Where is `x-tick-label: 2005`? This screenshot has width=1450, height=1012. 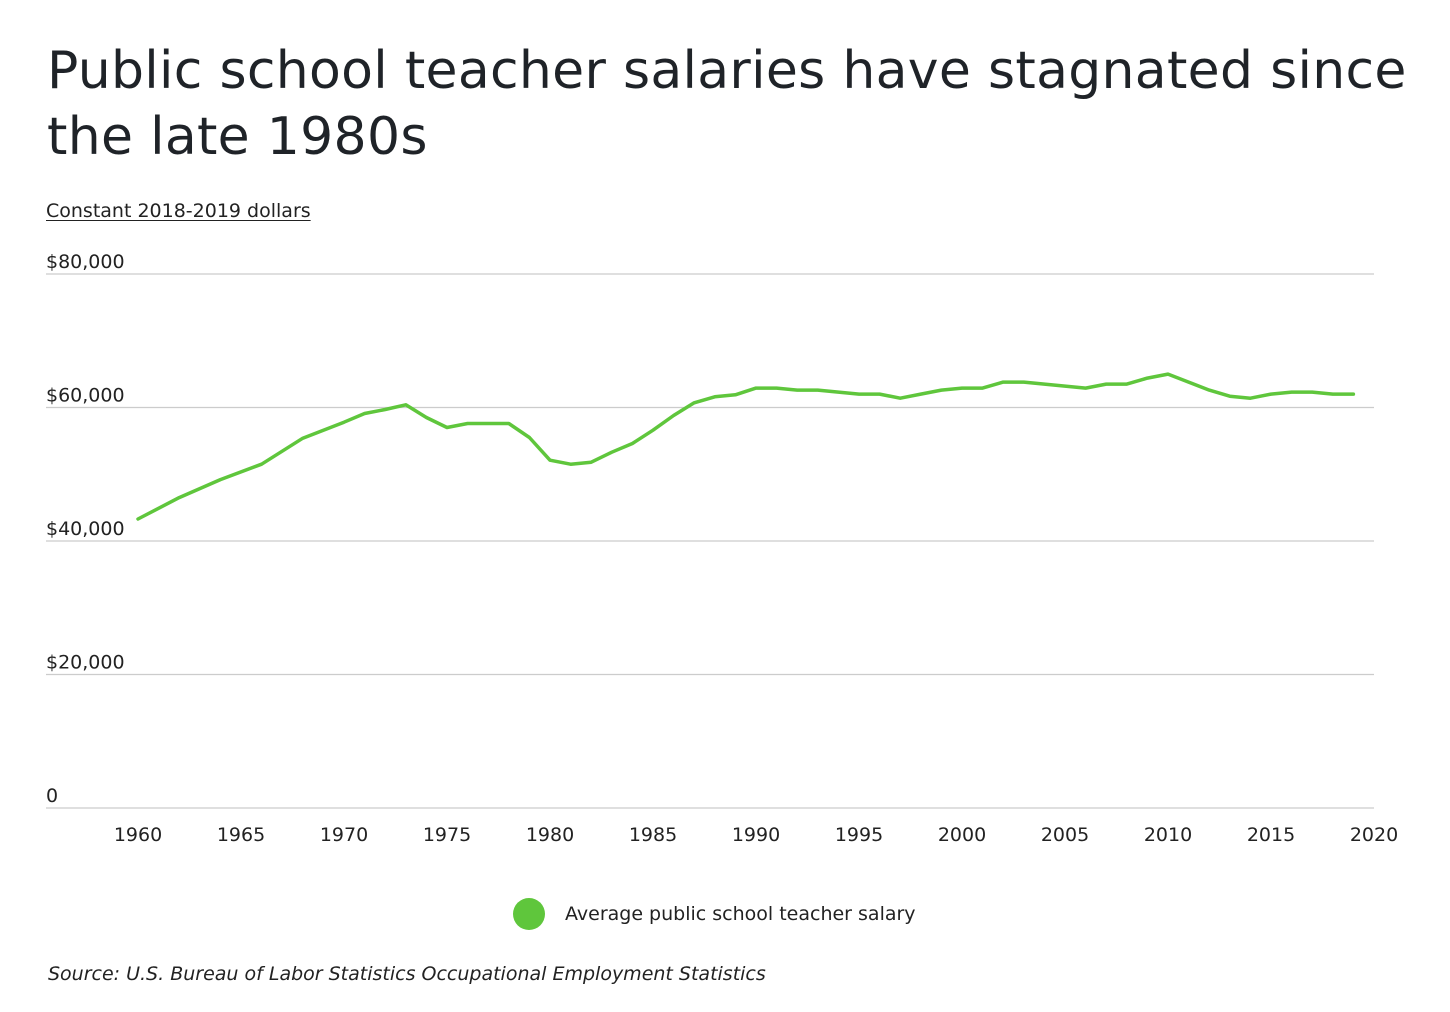 x-tick-label: 2005 is located at coordinates (1065, 835).